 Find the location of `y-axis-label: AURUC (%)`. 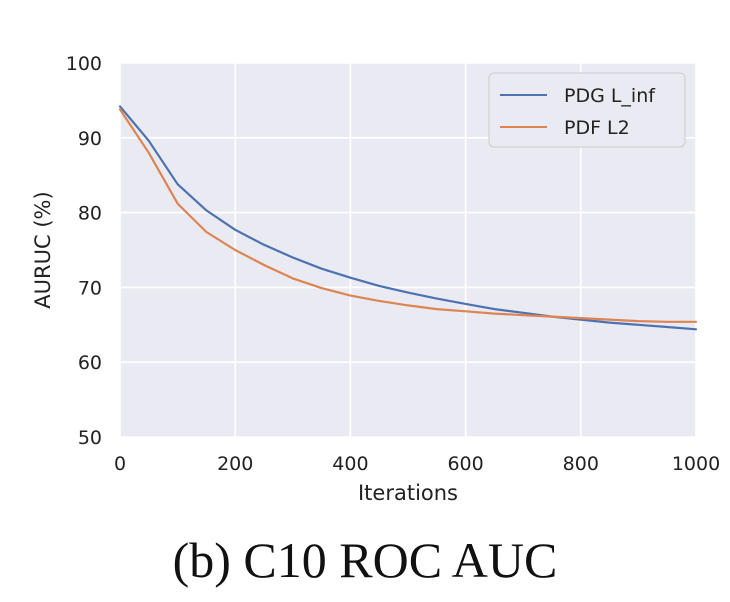

y-axis-label: AURUC (%) is located at coordinates (43, 249).